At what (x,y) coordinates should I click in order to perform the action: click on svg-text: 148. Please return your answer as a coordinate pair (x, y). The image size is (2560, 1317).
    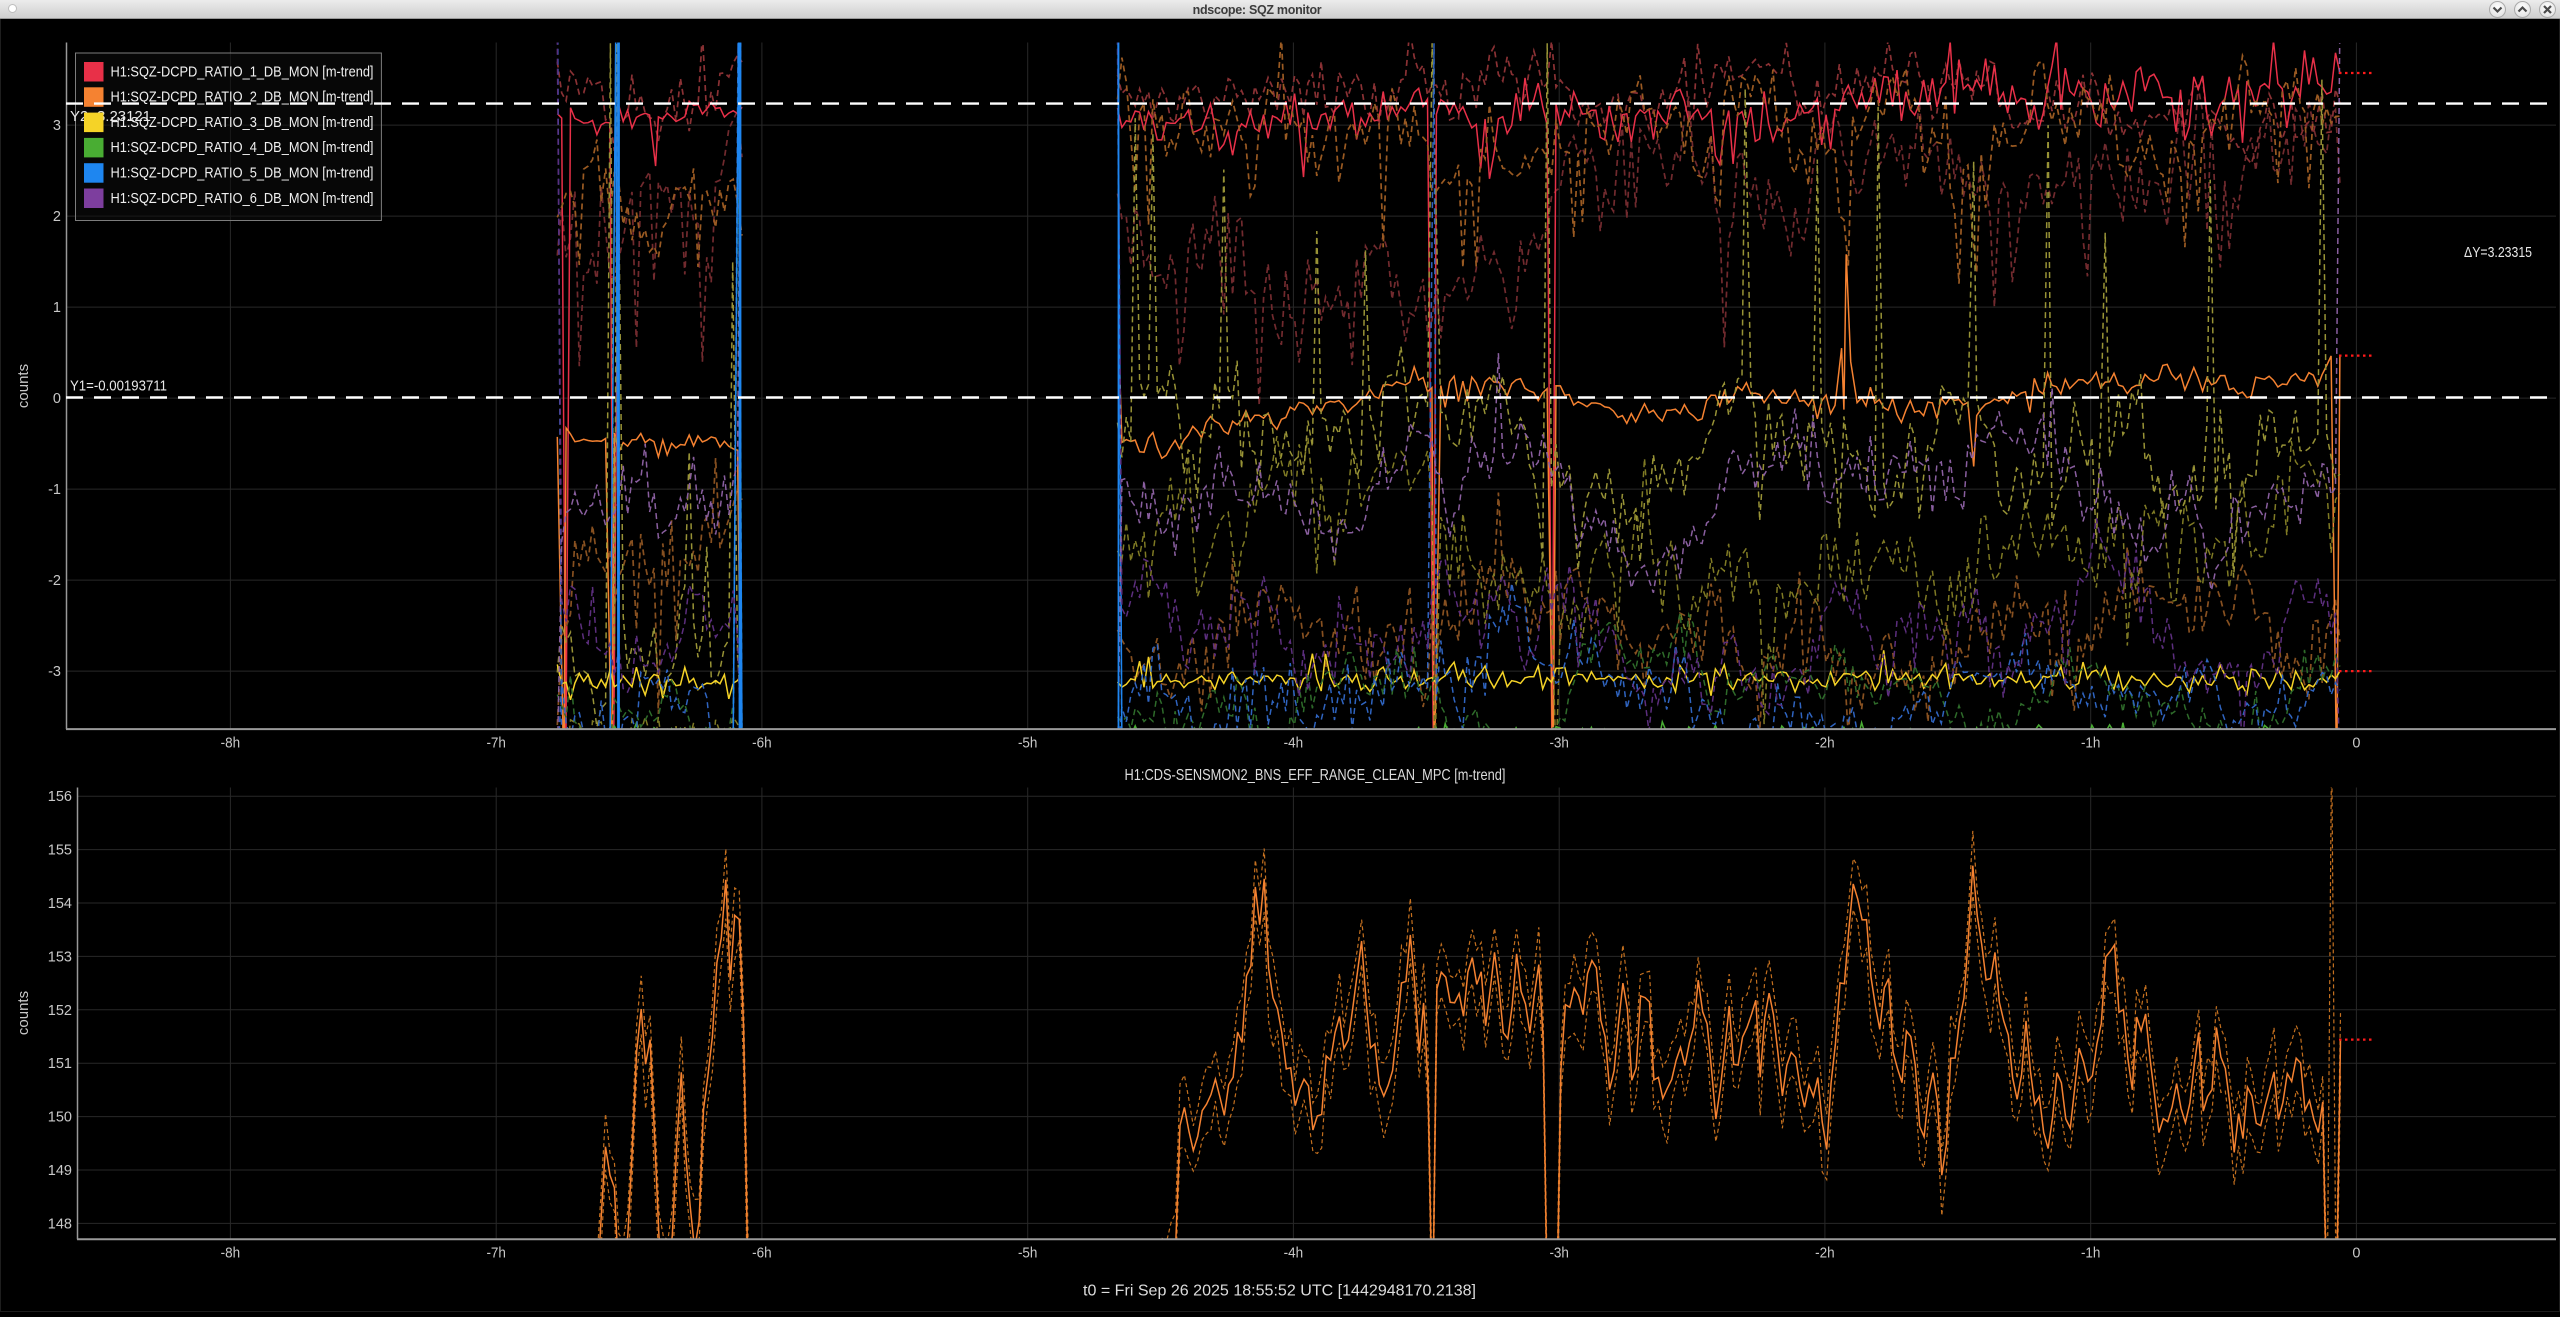
    Looking at the image, I should click on (60, 1224).